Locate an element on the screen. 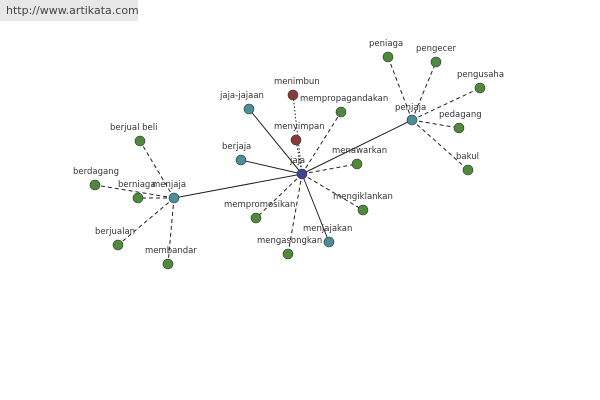 The image size is (600, 400). node-label: mengasongkan is located at coordinates (289, 241).